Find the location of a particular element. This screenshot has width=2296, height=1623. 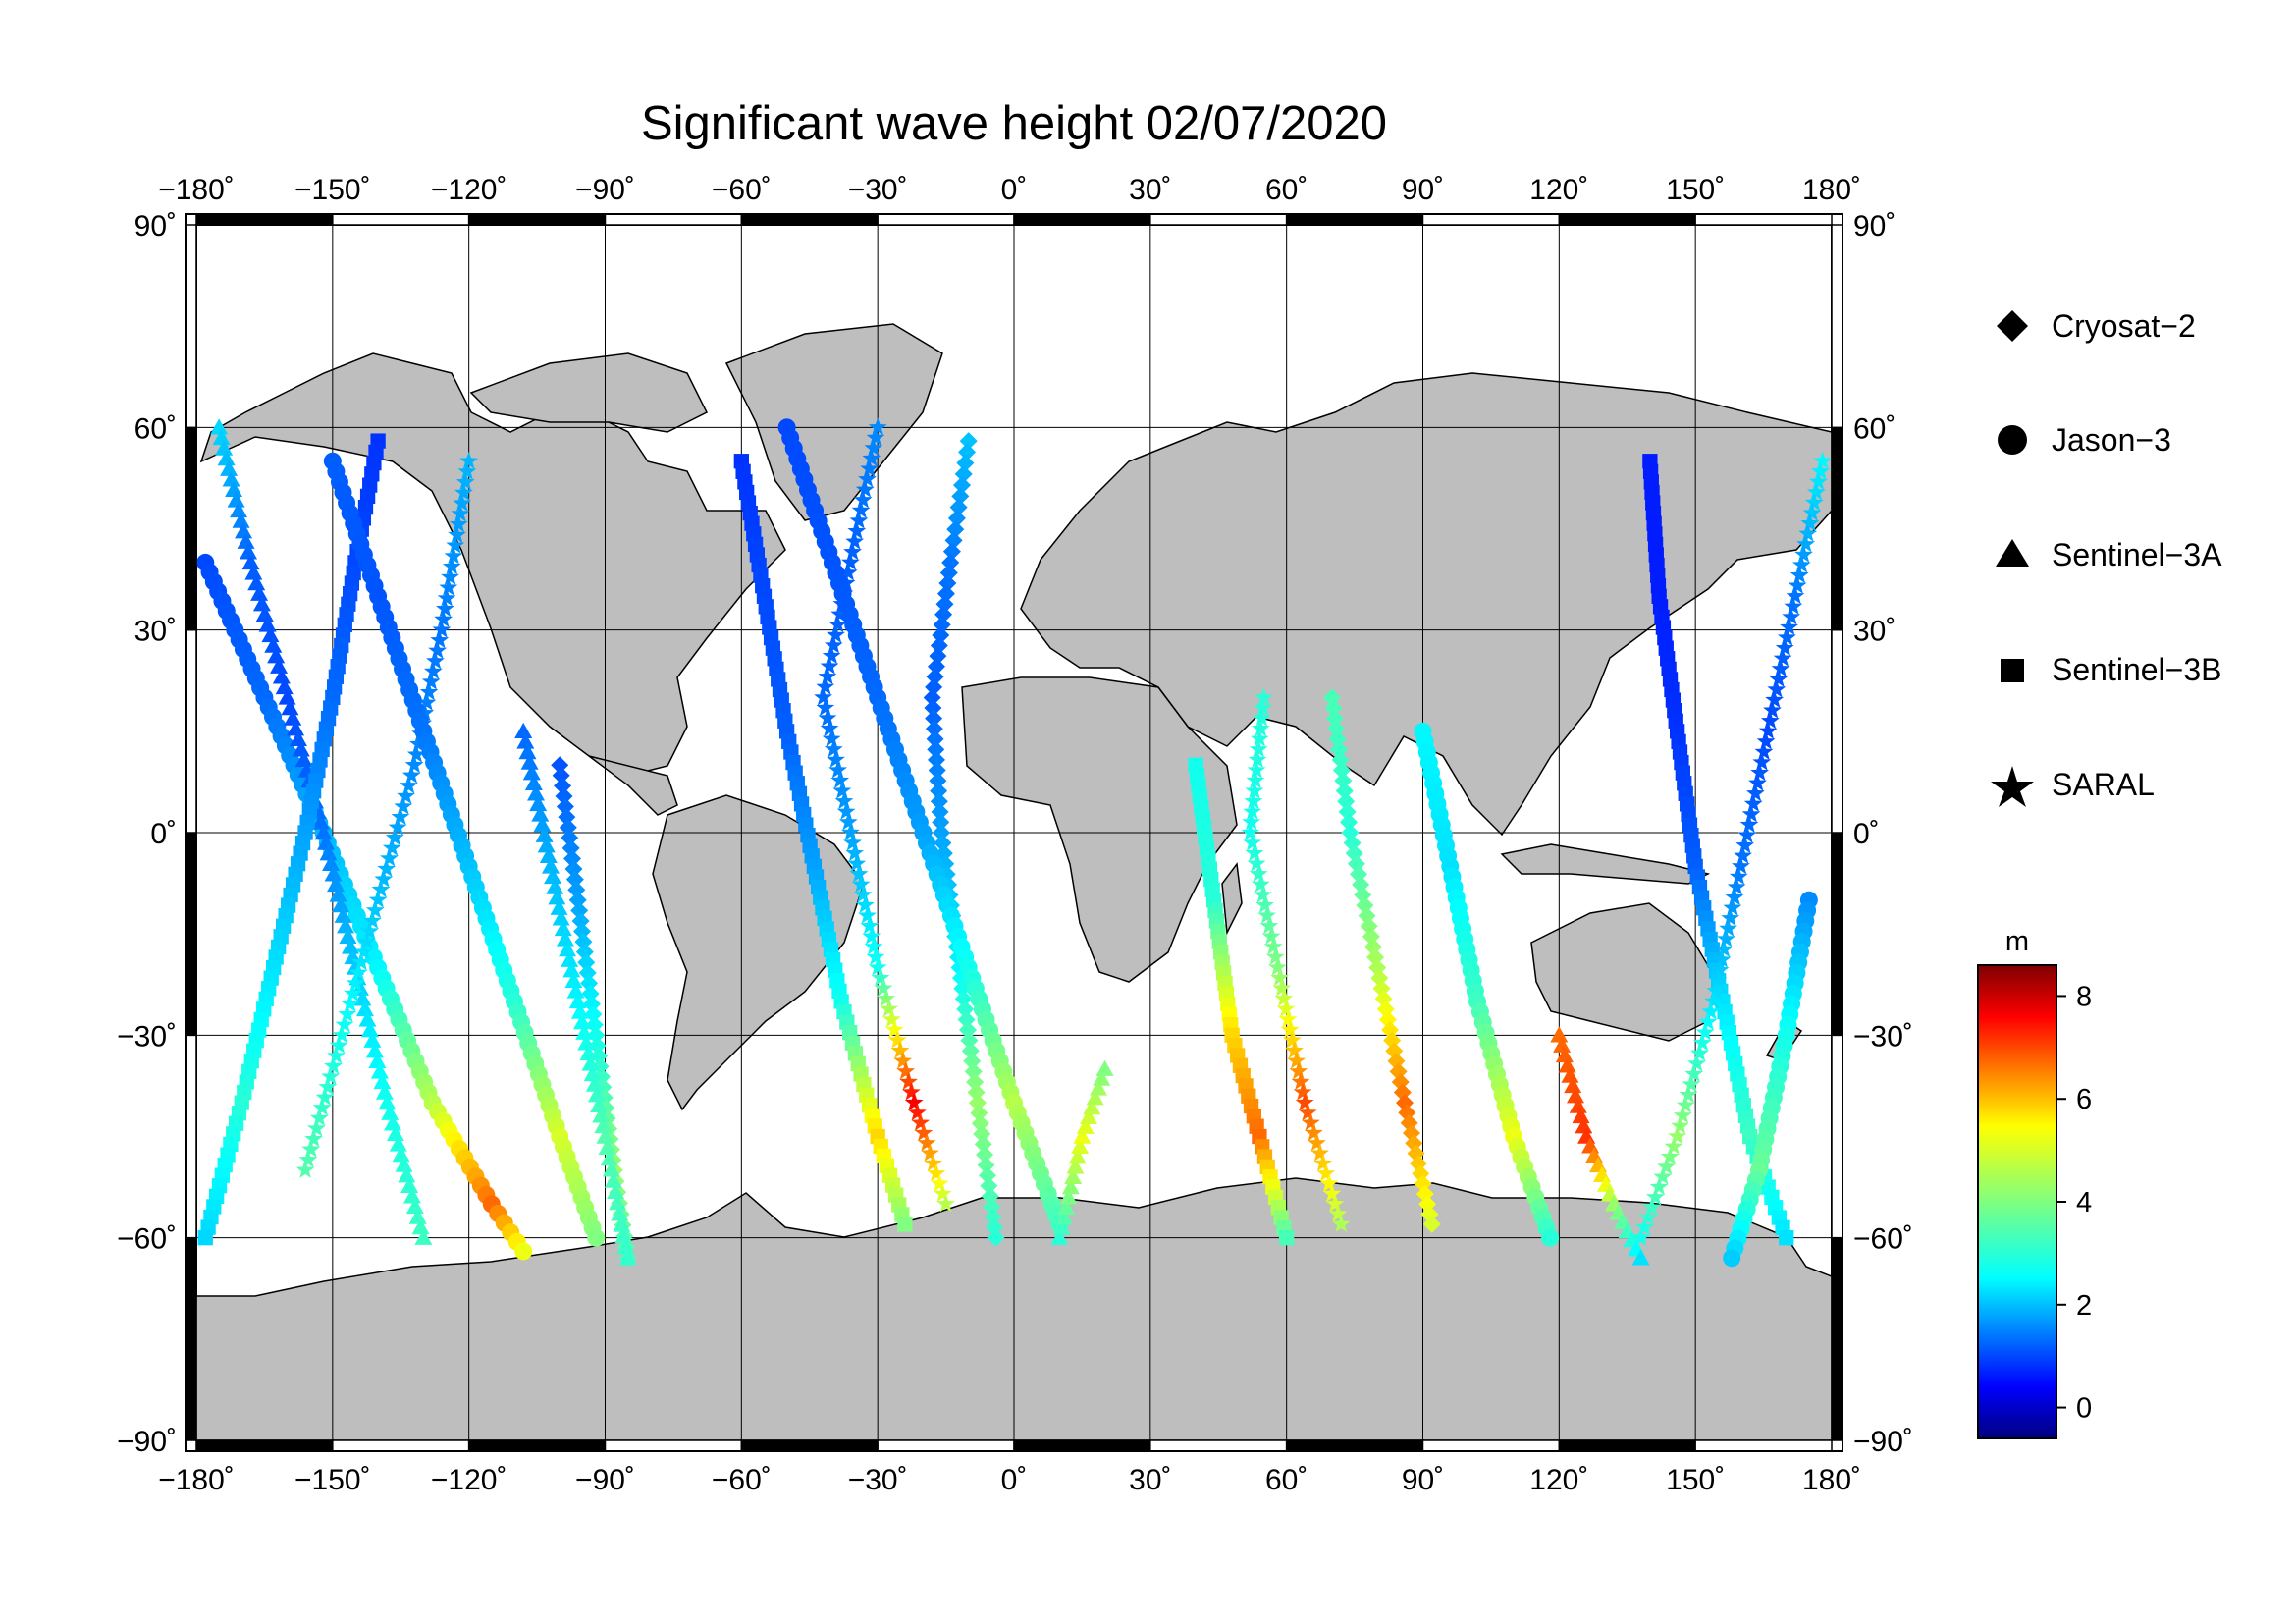

lon-tick-label-top: 30˚ is located at coordinates (1150, 190).